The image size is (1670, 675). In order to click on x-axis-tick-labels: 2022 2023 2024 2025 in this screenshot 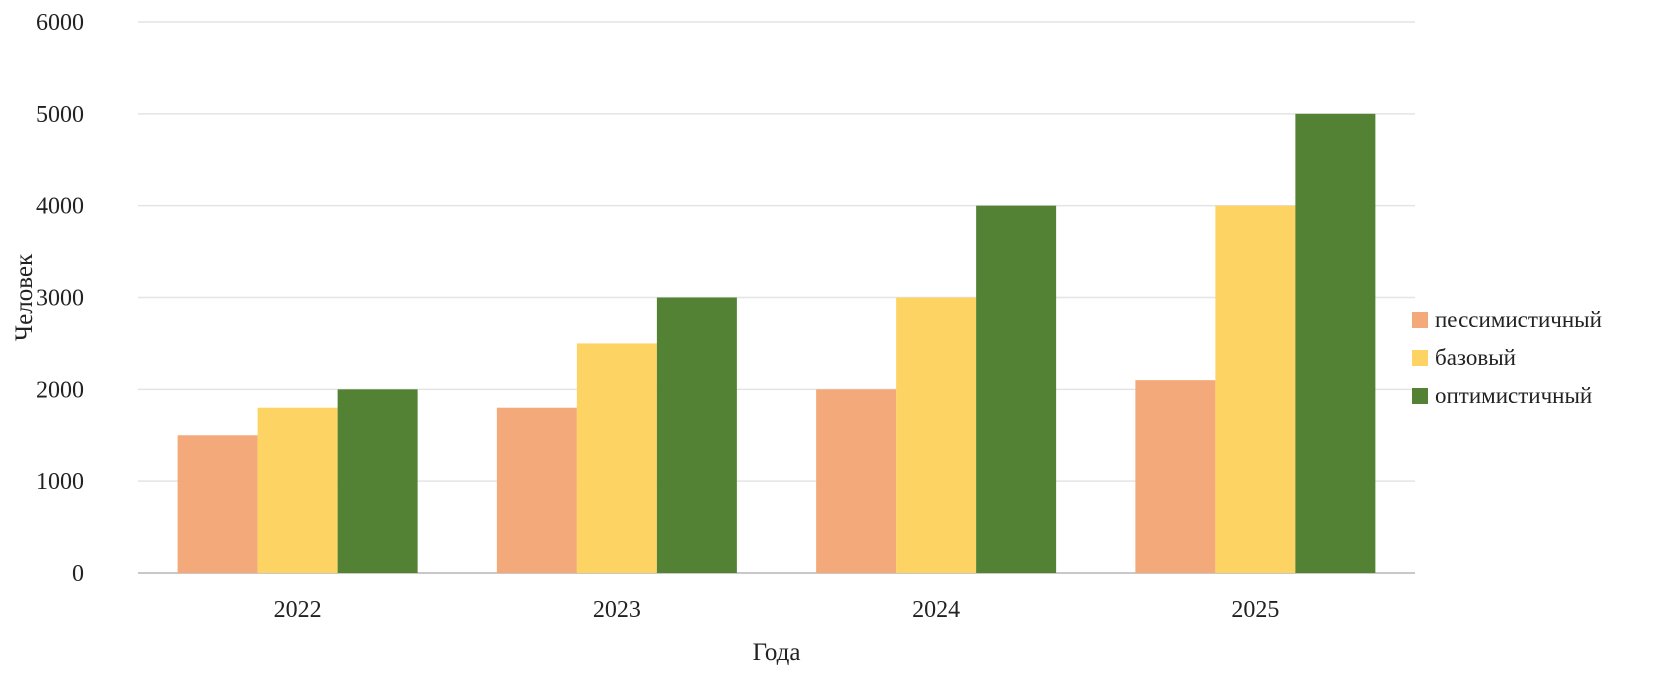, I will do `click(777, 610)`.